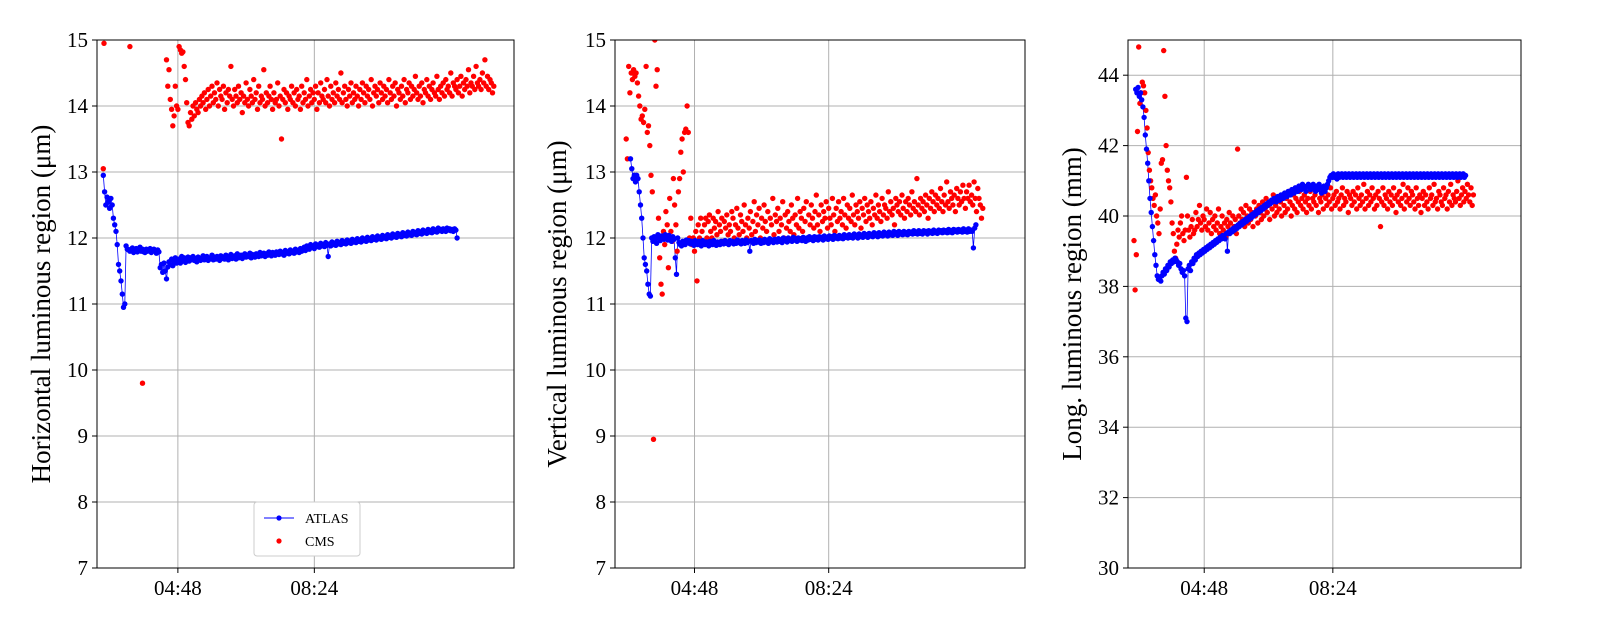  Describe the element at coordinates (1109, 75) in the screenshot. I see `y-tick-label: 44` at that location.